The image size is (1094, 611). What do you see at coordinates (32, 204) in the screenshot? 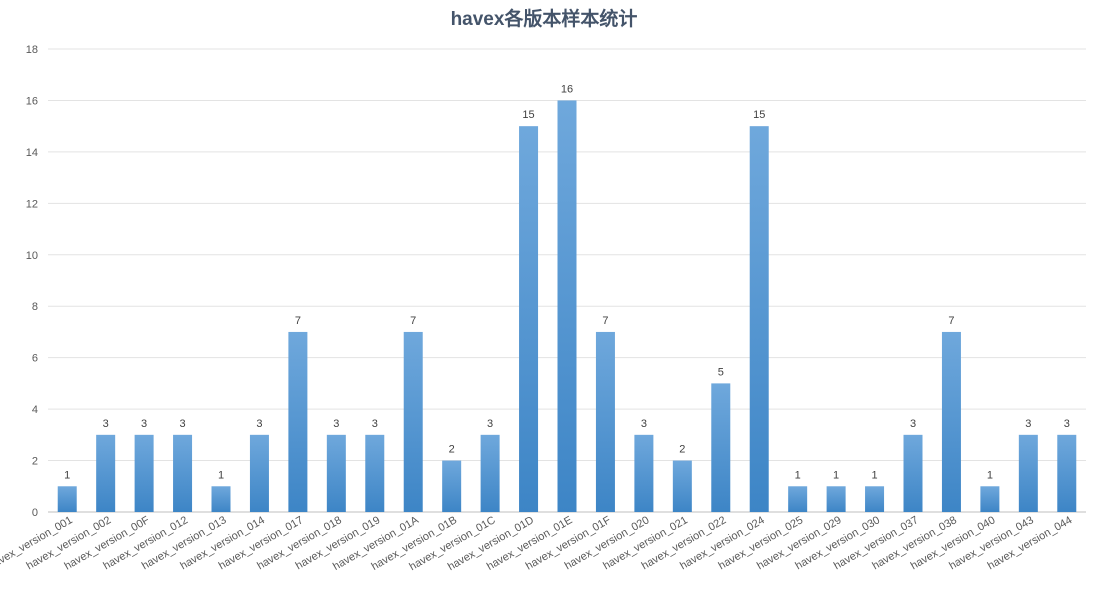
I see `y-tick-label: 12` at bounding box center [32, 204].